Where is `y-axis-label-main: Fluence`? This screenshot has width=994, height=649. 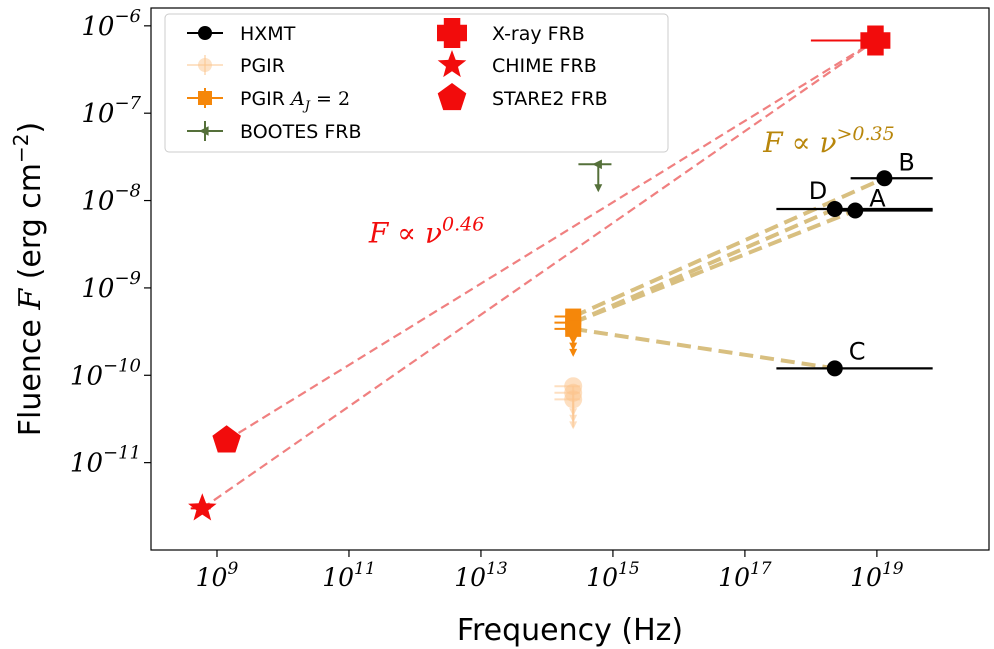 y-axis-label-main: Fluence is located at coordinates (30, 373).